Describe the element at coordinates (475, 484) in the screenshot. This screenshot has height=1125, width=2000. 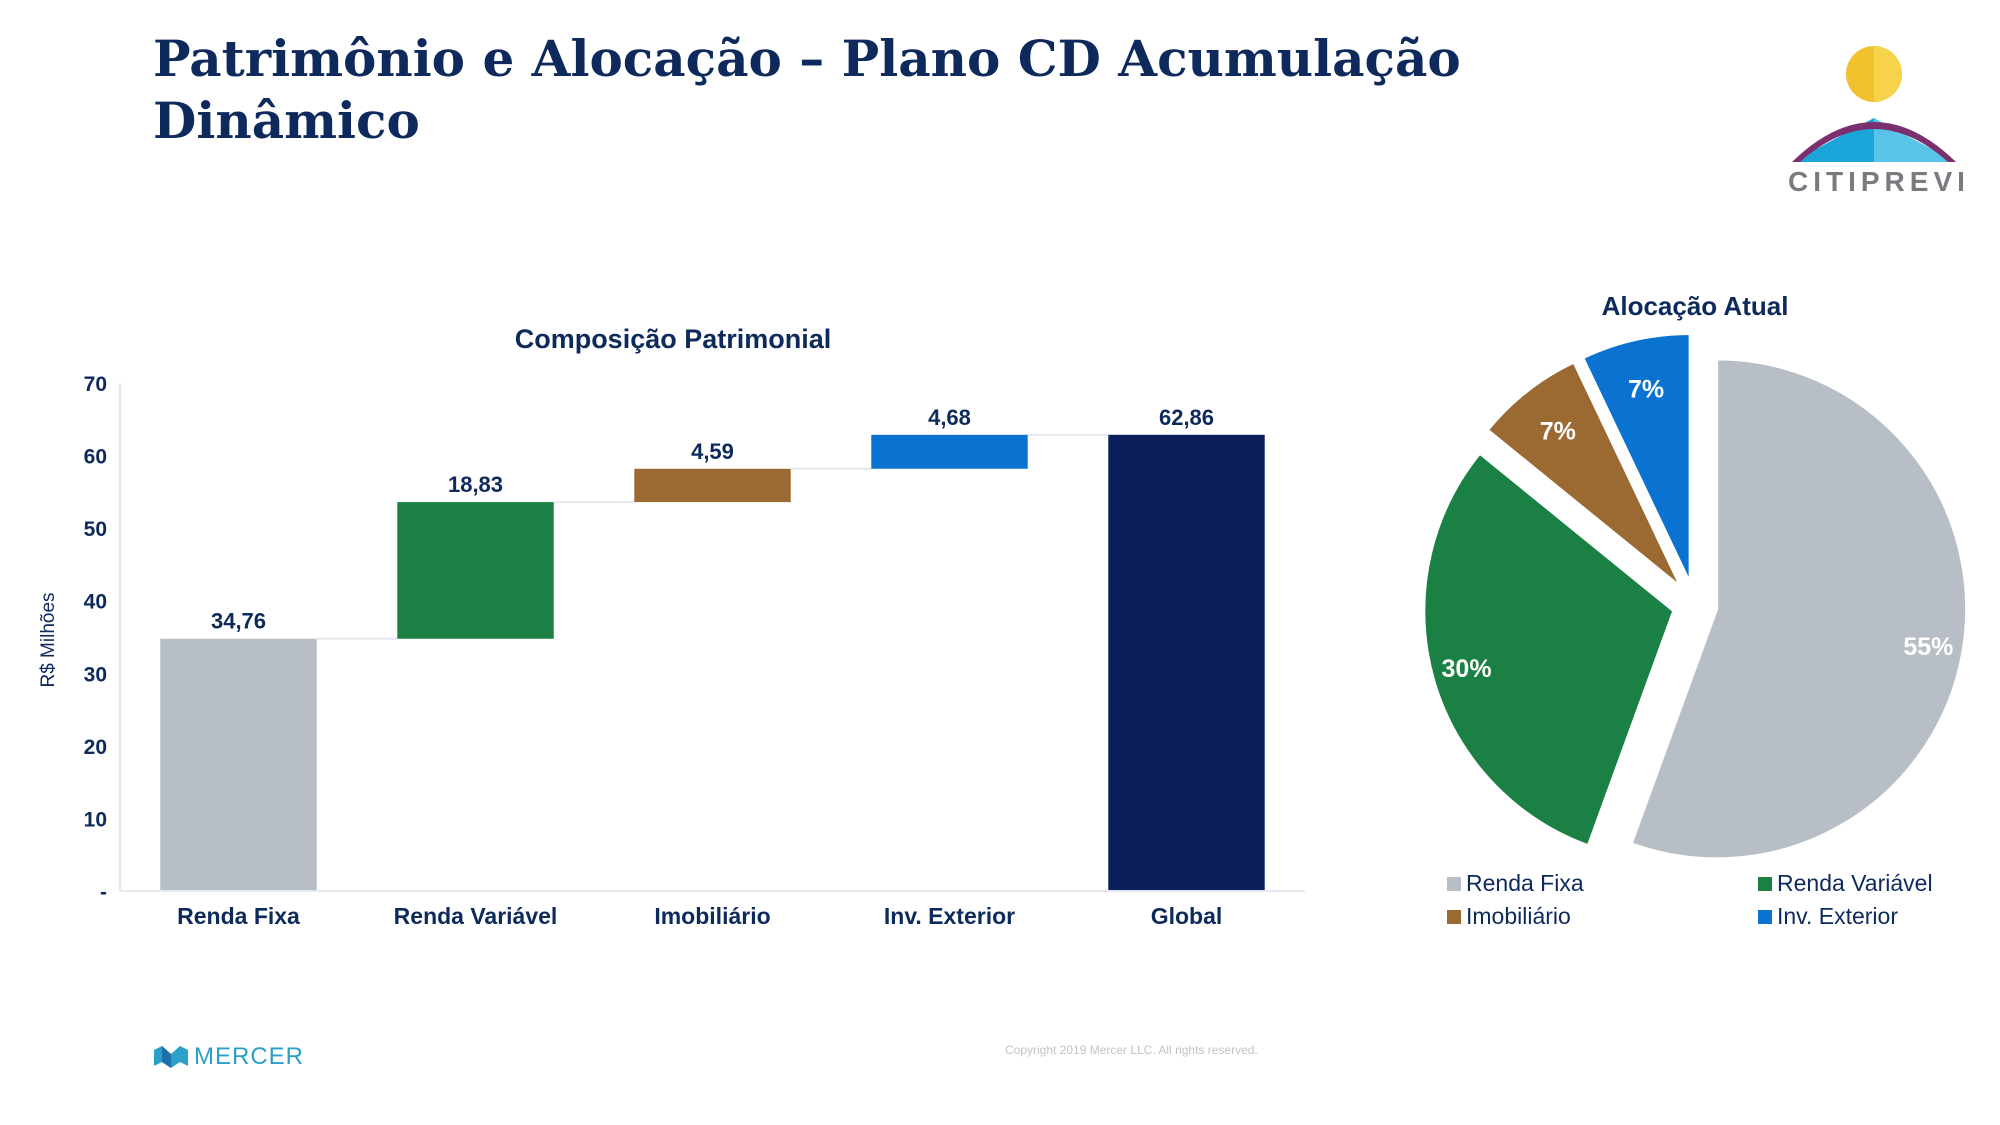
I see `waterfall-data-label: 18,83` at that location.